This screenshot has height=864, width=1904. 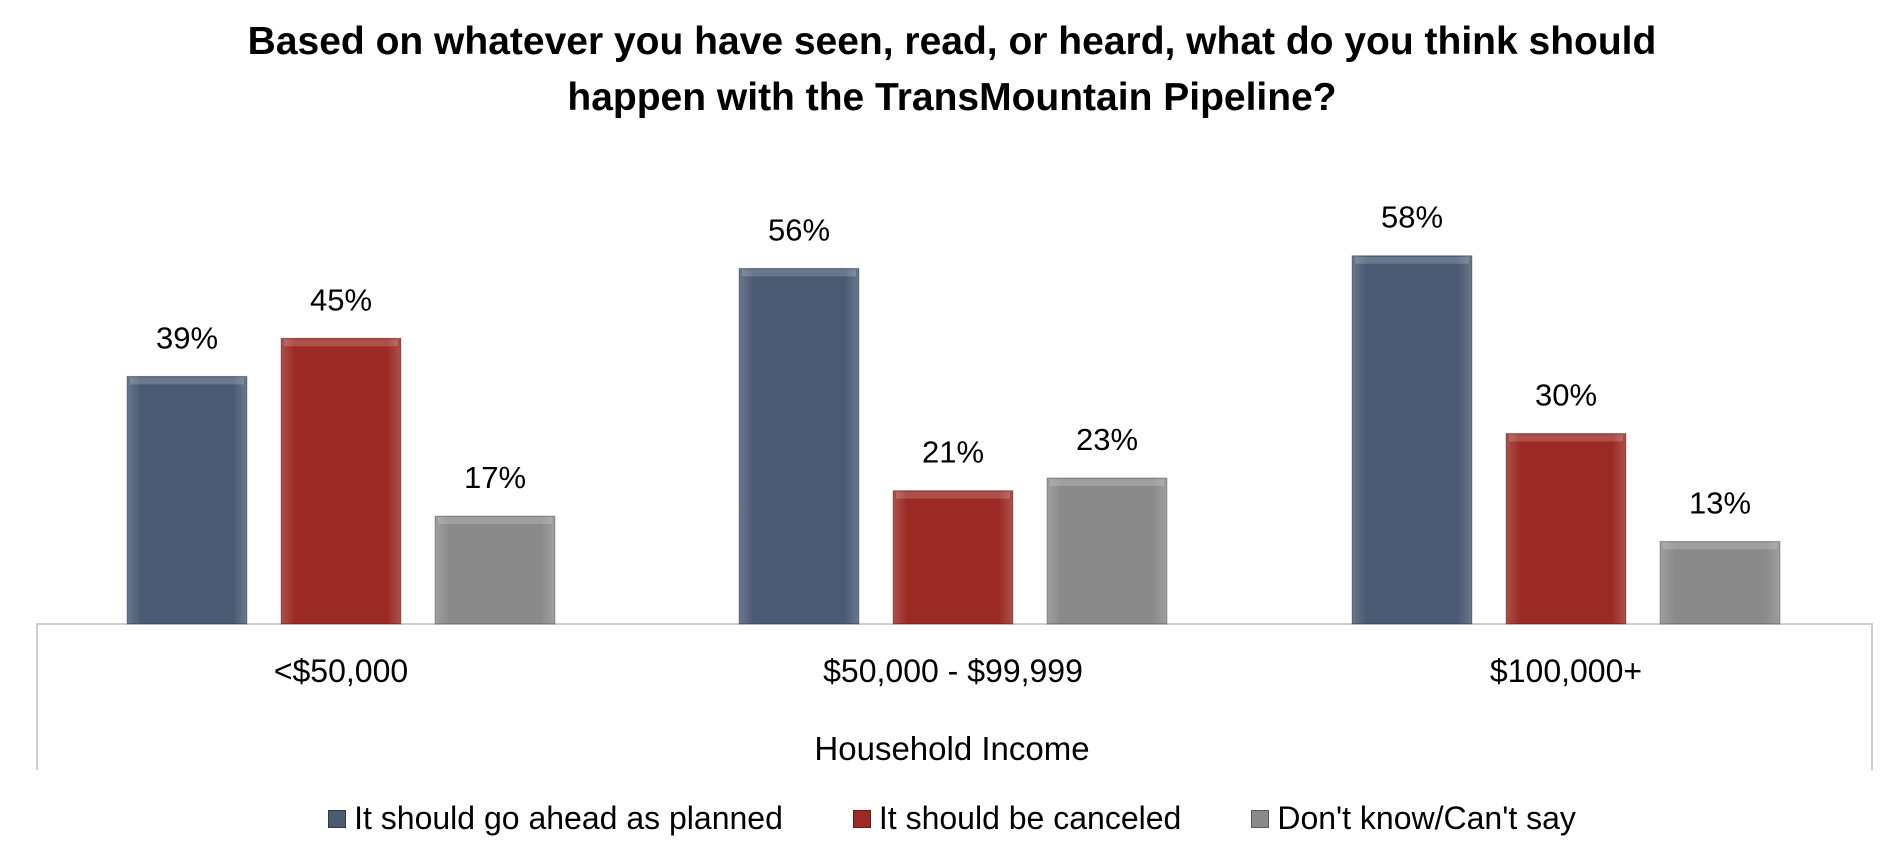 What do you see at coordinates (953, 452) in the screenshot?
I see `data-label-it-should-be-canceled-1: 21%` at bounding box center [953, 452].